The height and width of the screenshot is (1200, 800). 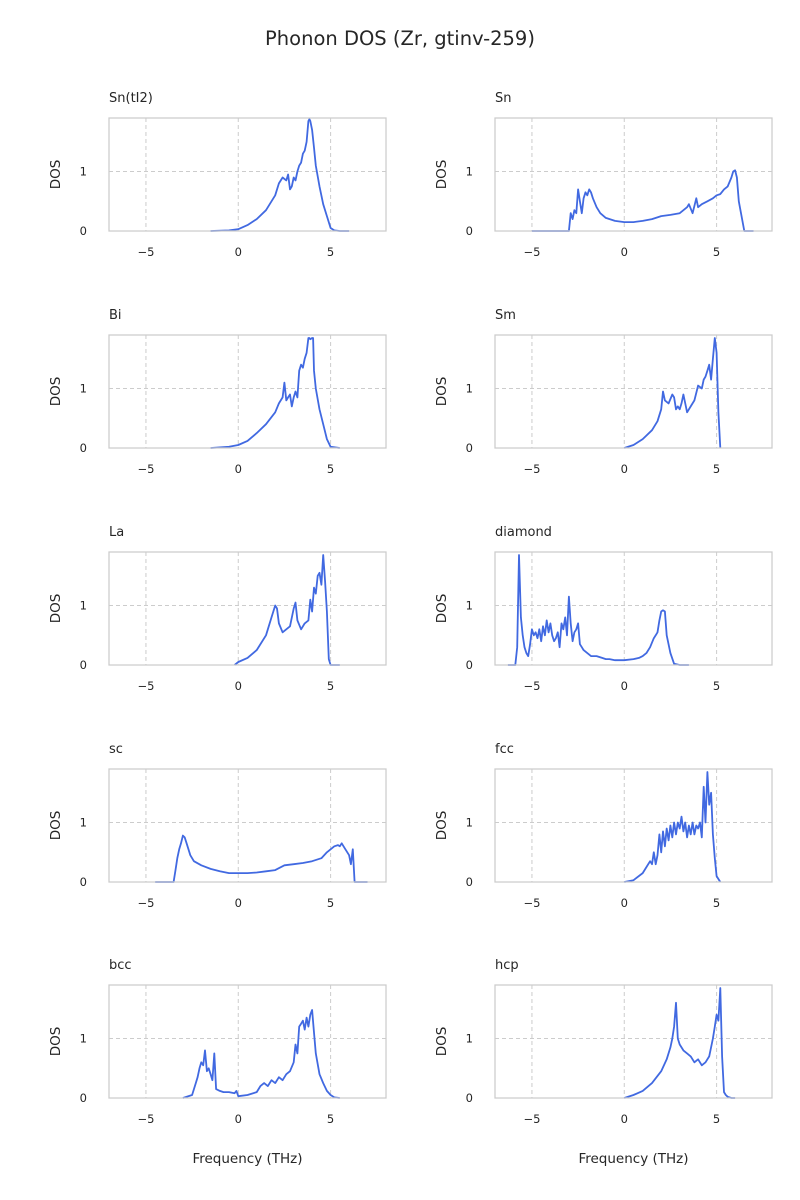 I want to click on panel-7: fcc −5 0 5 0 1 DOS, so click(x=603, y=826).